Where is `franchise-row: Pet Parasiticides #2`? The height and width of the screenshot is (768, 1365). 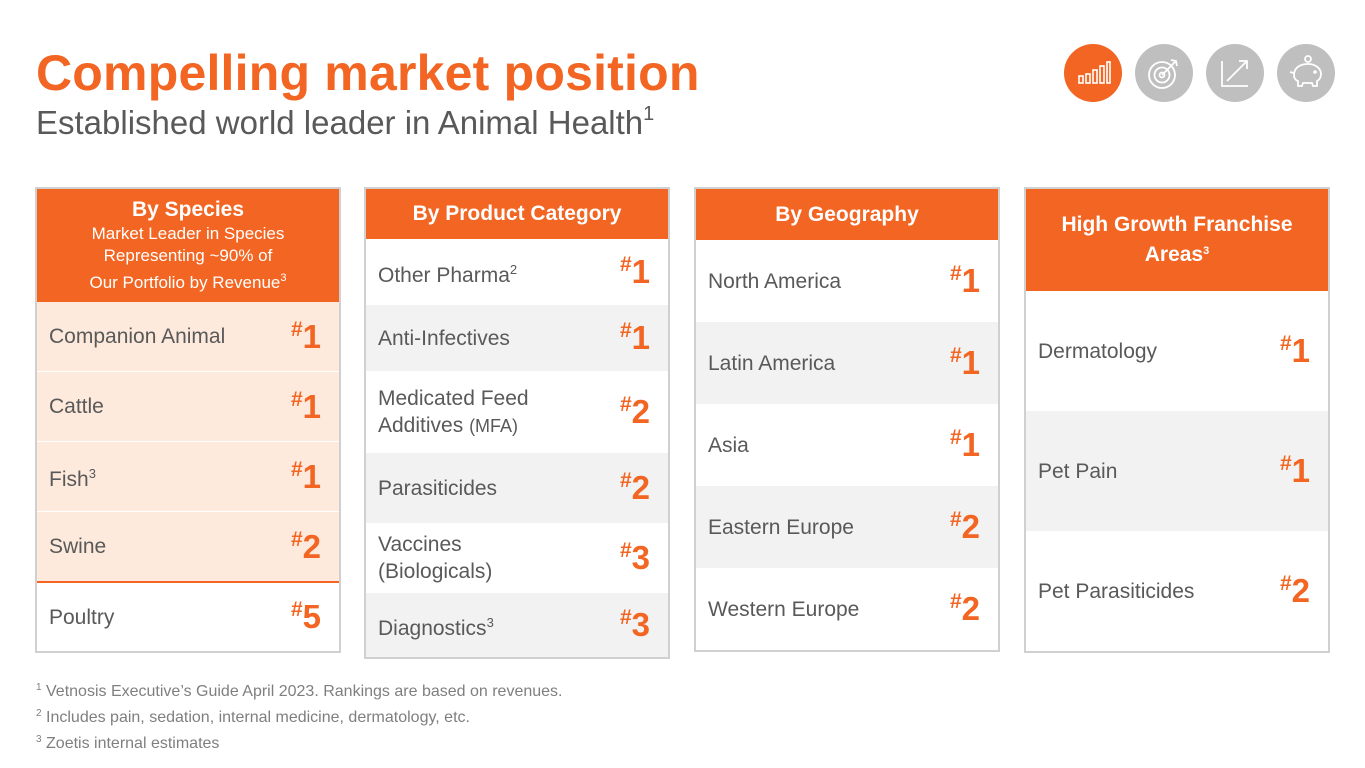
franchise-row: Pet Parasiticides #2 is located at coordinates (1177, 591).